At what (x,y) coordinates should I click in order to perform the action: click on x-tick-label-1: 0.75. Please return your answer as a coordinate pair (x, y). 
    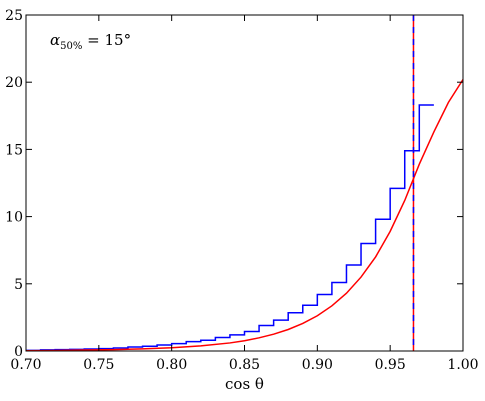
    Looking at the image, I should click on (98, 365).